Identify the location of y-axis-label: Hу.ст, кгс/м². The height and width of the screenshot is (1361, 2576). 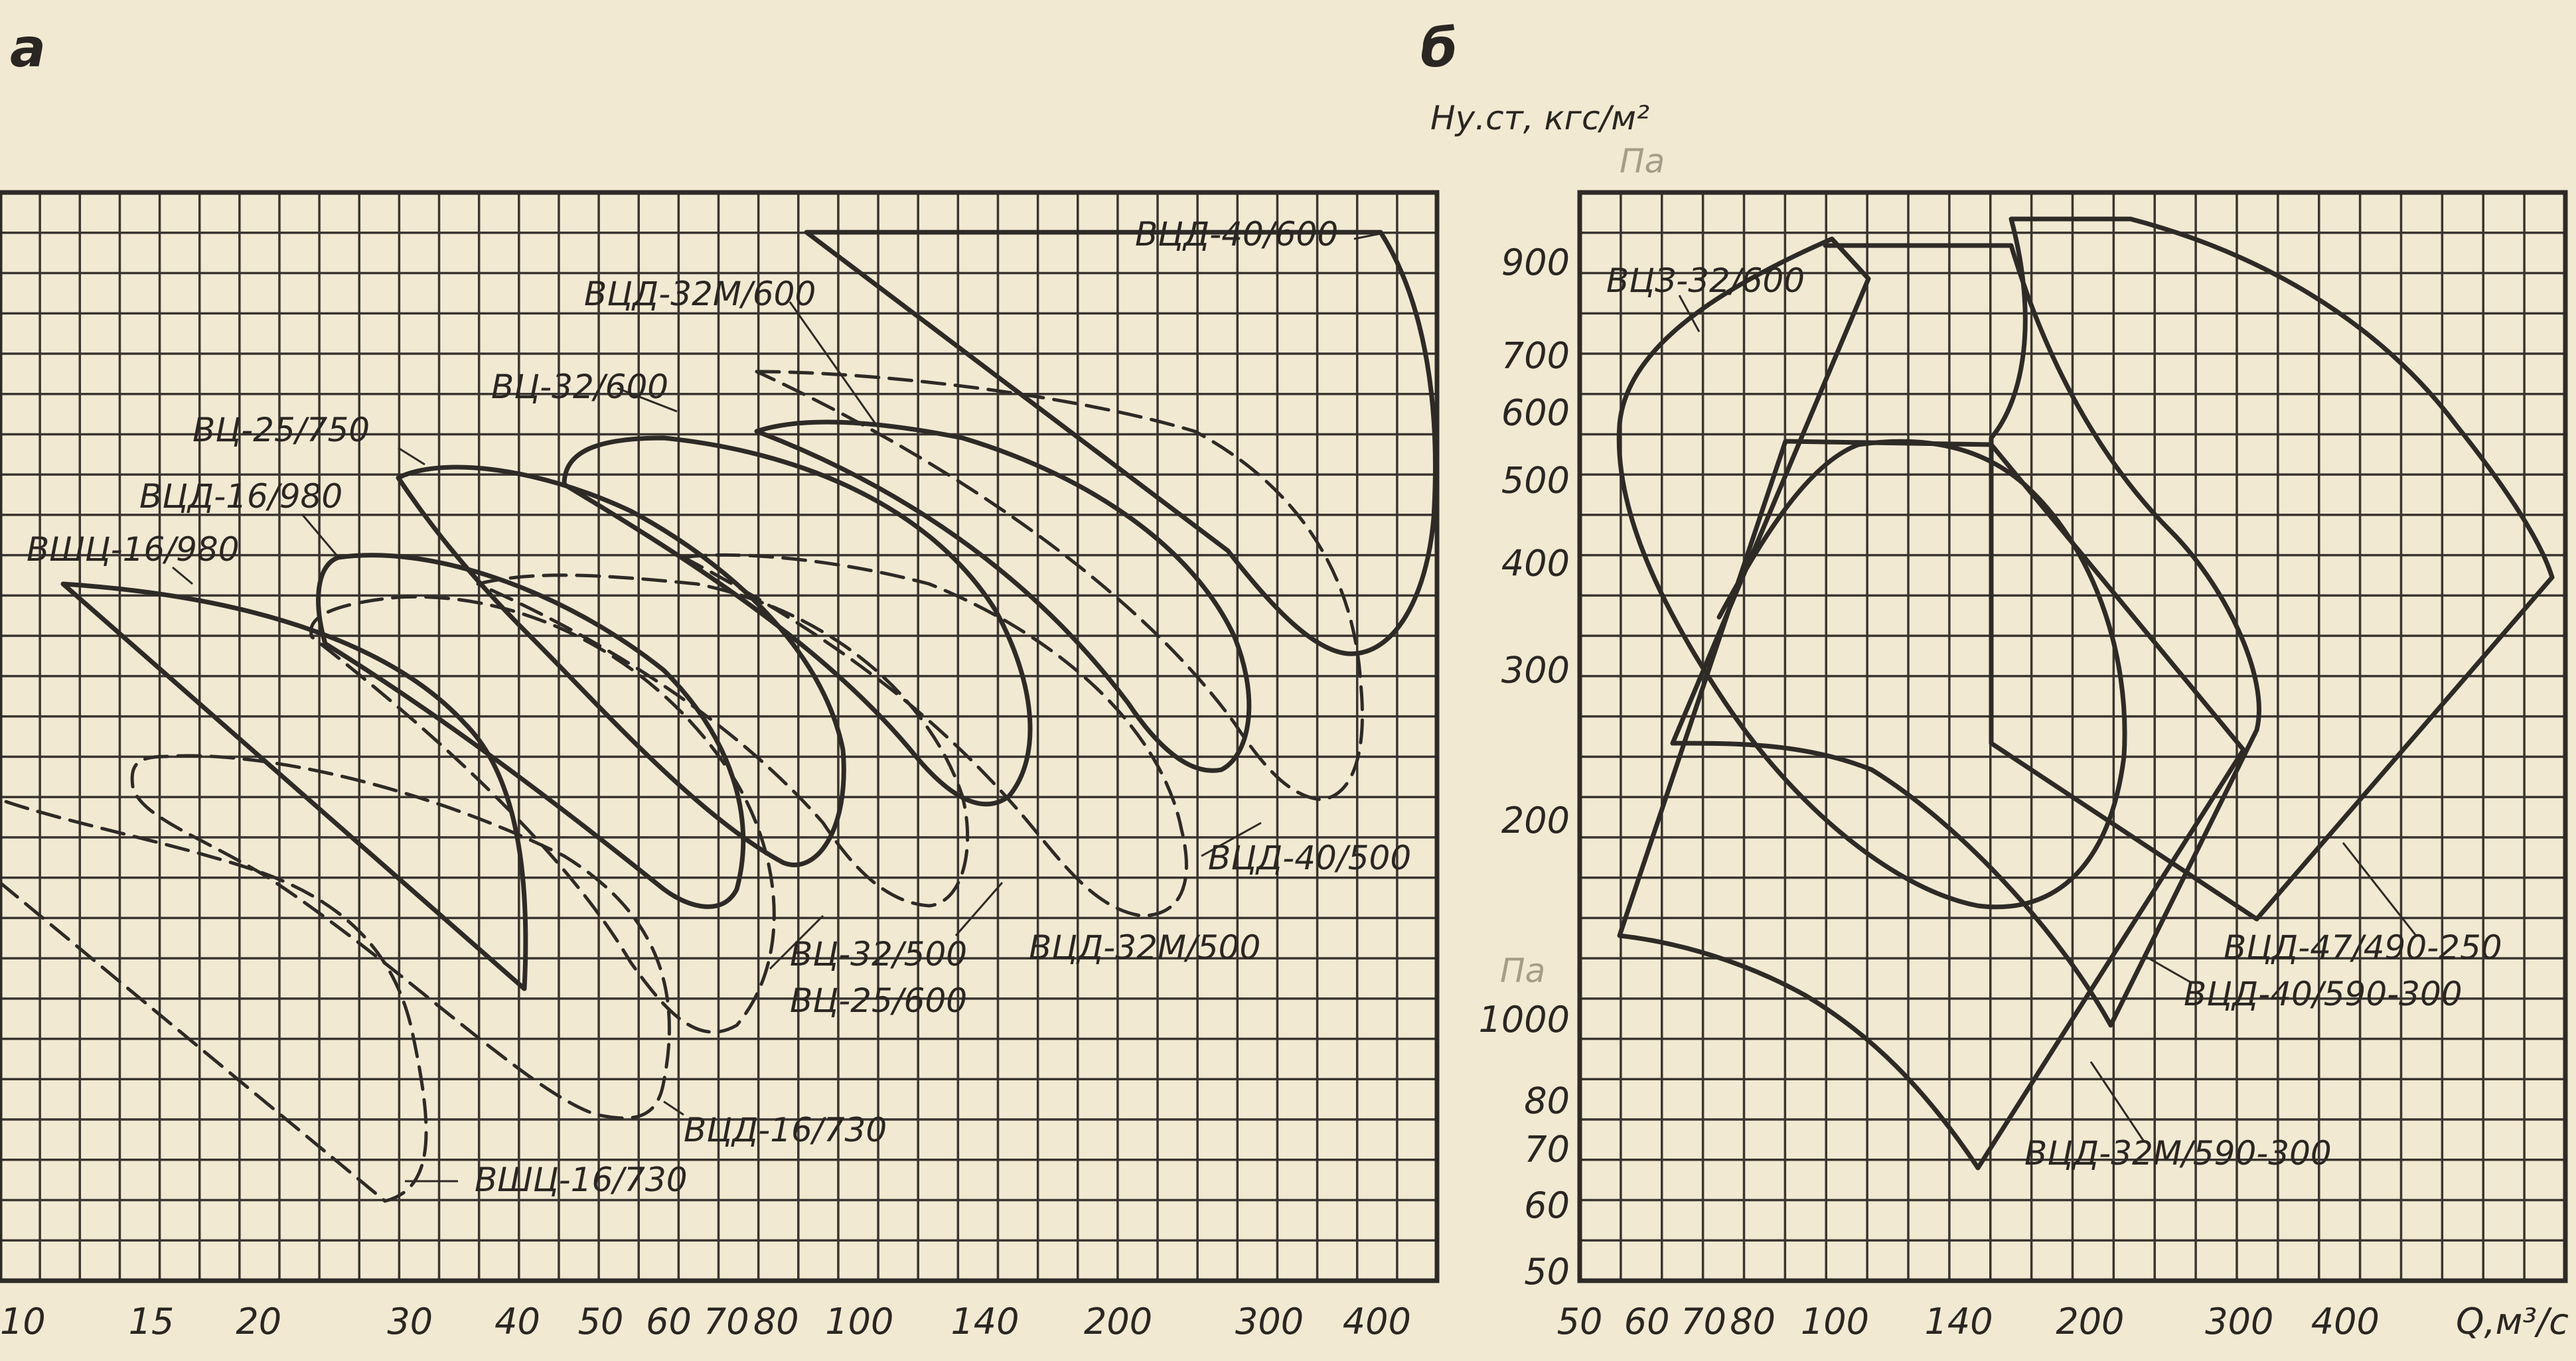
(1540, 118).